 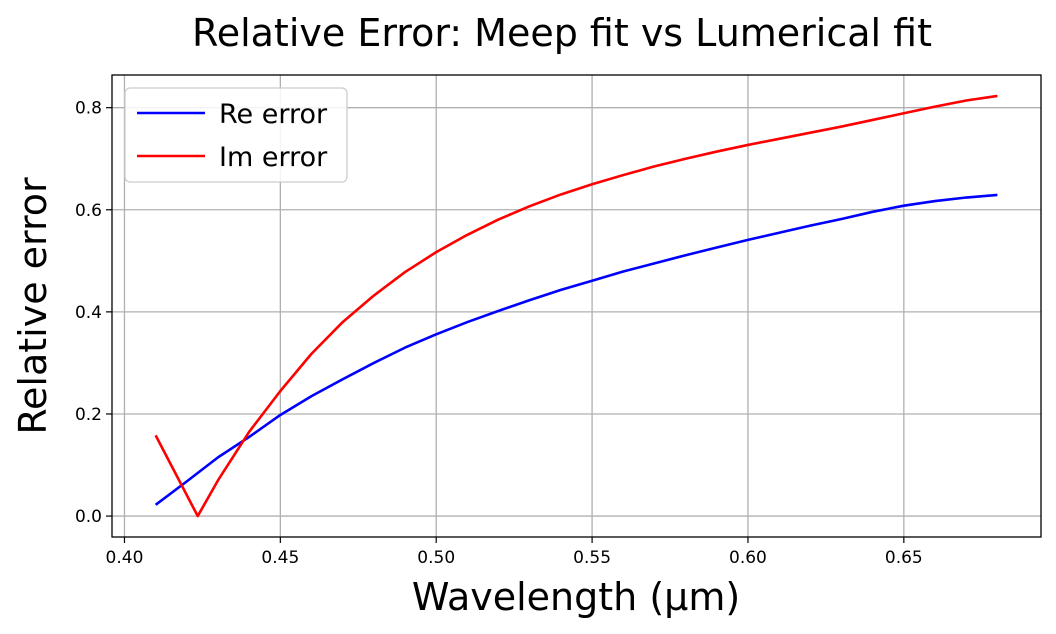 I want to click on x-tick-label: 0.55, so click(x=592, y=558).